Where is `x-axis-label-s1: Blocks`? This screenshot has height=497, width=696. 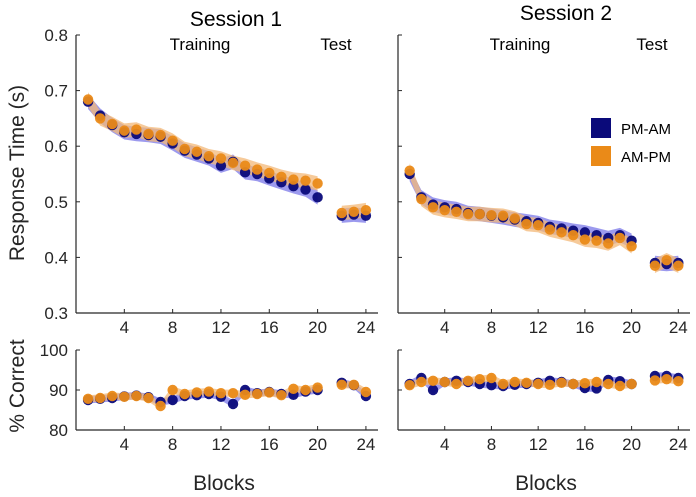
x-axis-label-s1: Blocks is located at coordinates (224, 483).